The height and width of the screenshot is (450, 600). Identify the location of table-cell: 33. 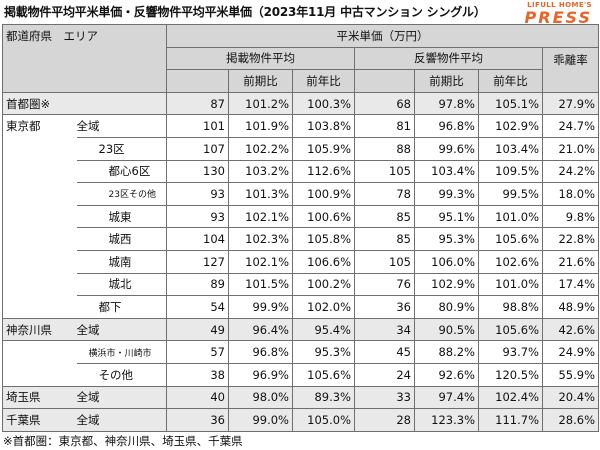
(384, 397).